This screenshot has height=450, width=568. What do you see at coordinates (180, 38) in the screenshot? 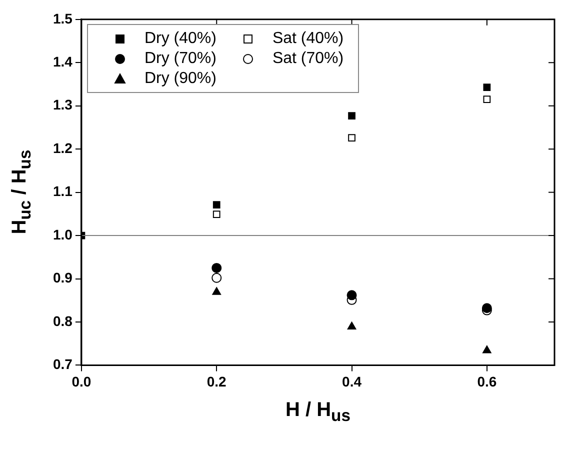
I see `legend-label: Dry (40%)` at bounding box center [180, 38].